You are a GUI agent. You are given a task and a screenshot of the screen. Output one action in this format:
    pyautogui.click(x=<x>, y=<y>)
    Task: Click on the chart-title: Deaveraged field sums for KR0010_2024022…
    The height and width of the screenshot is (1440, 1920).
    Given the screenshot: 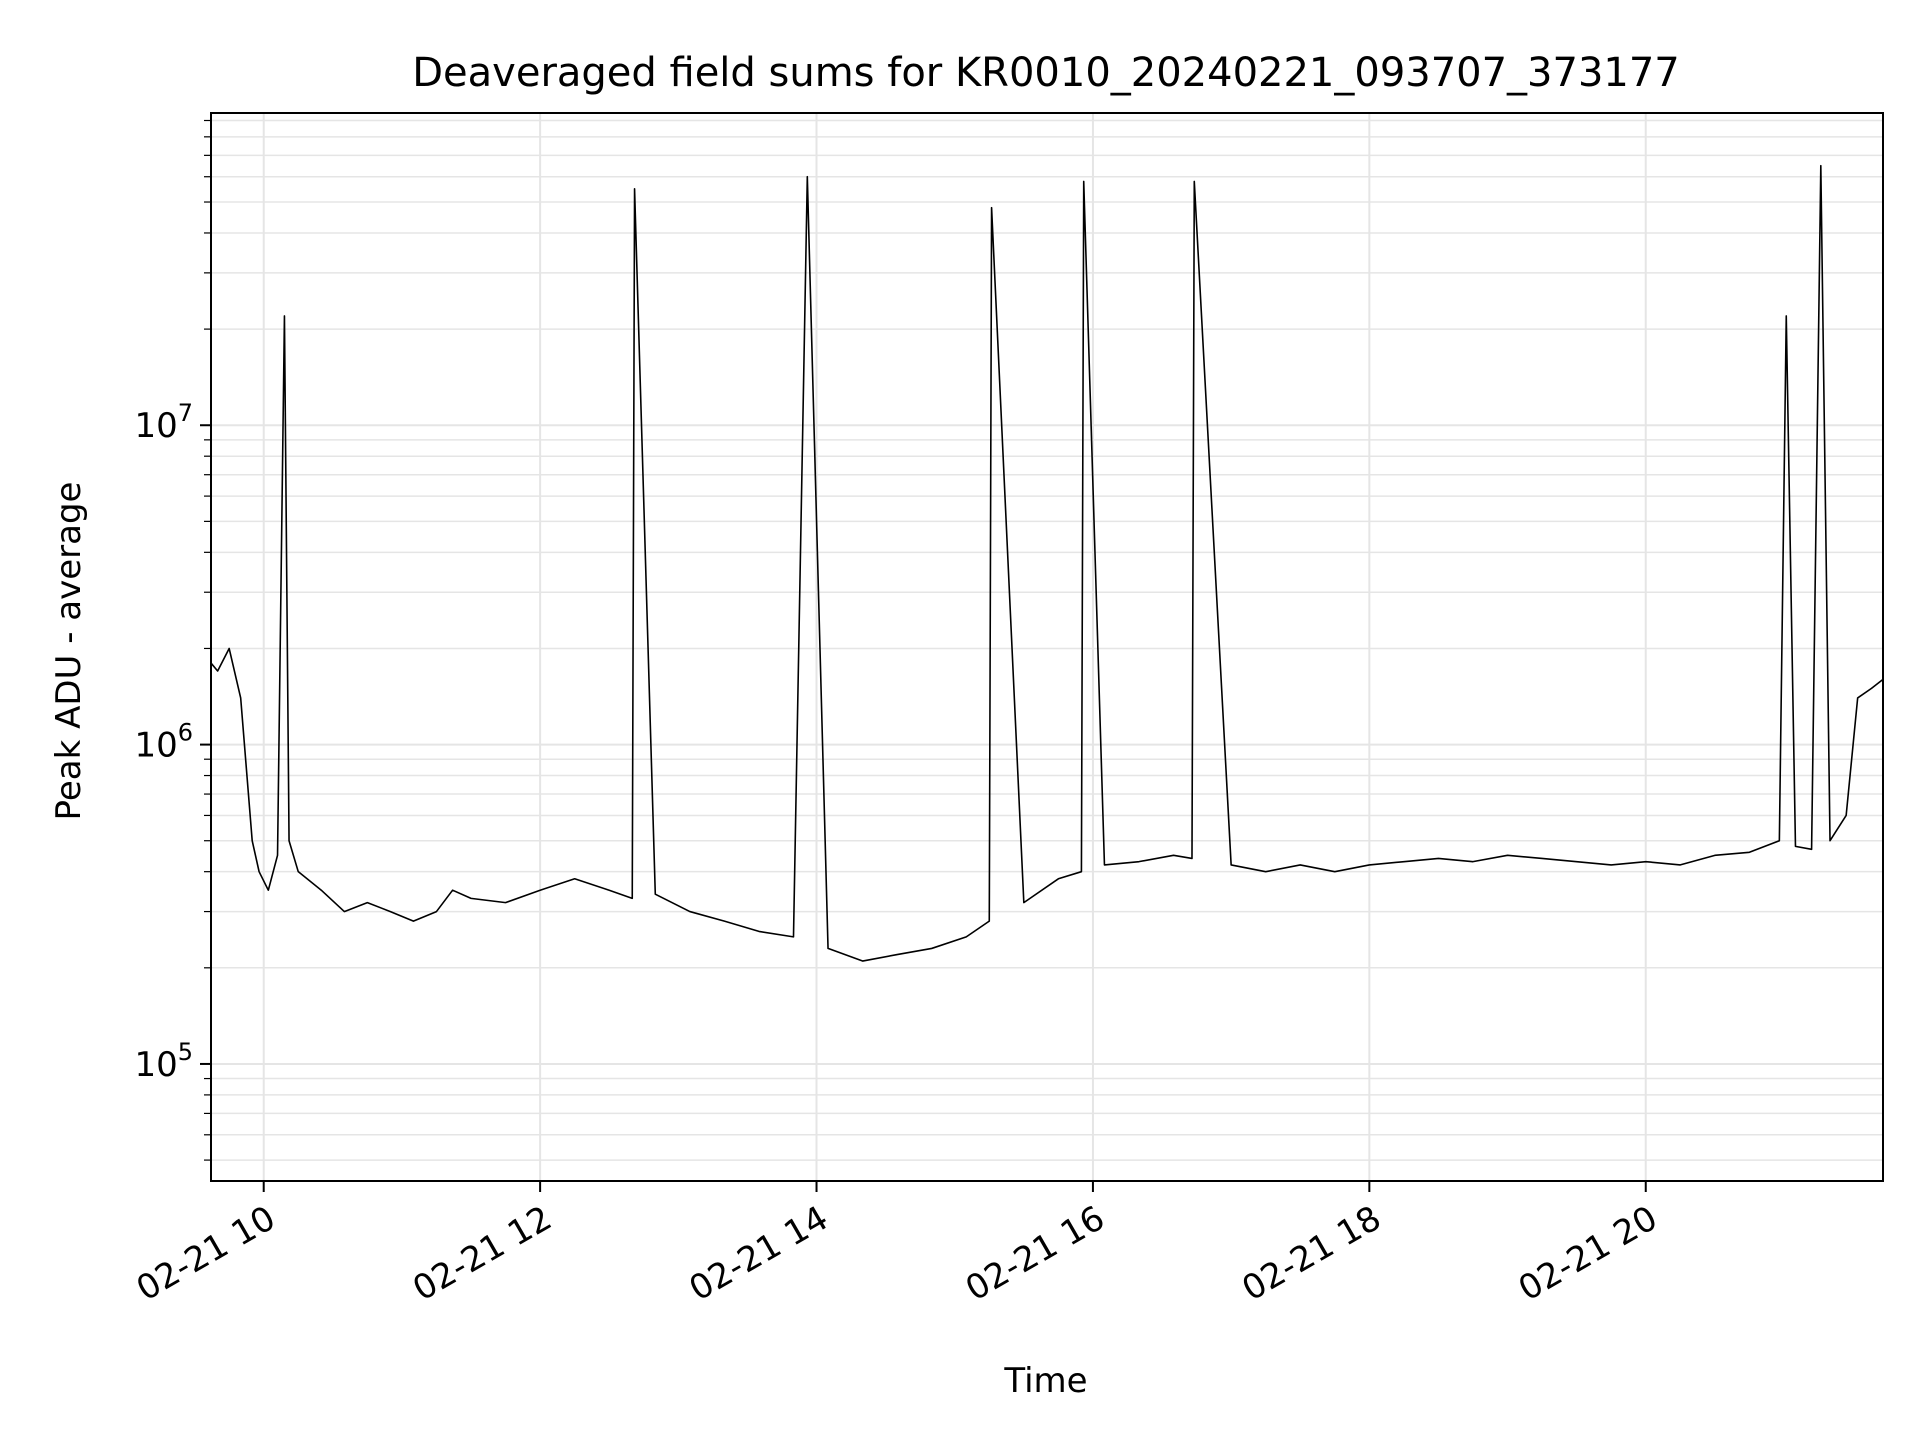 What is the action you would take?
    pyautogui.click(x=1046, y=73)
    